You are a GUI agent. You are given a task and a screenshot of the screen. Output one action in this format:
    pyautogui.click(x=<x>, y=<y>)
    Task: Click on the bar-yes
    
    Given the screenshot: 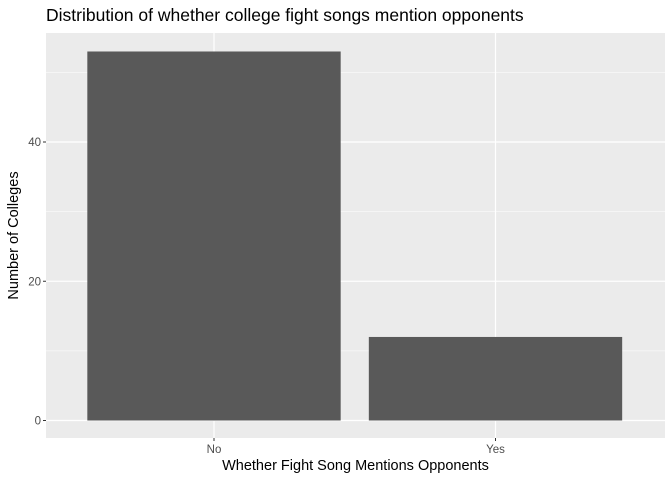 What is the action you would take?
    pyautogui.click(x=495, y=378)
    